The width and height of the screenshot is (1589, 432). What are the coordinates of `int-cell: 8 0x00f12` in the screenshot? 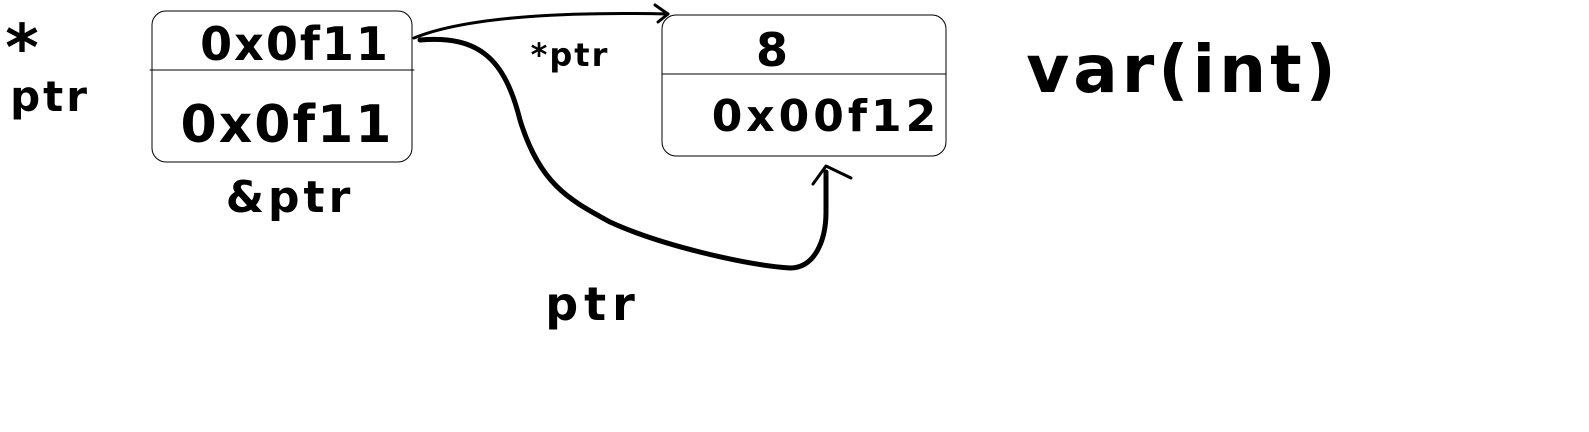 It's located at (804, 85).